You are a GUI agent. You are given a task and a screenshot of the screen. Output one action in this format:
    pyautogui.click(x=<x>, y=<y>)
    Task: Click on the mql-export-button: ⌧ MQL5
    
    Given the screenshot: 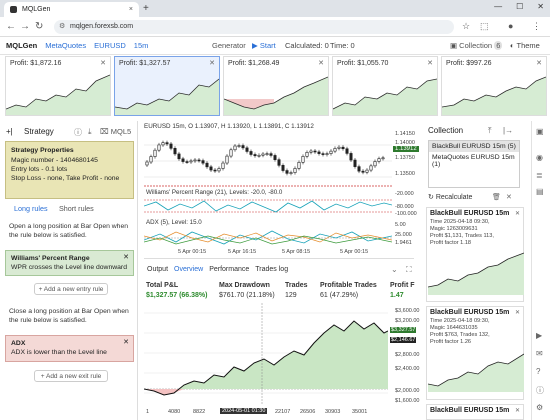 What is the action you would take?
    pyautogui.click(x=116, y=131)
    